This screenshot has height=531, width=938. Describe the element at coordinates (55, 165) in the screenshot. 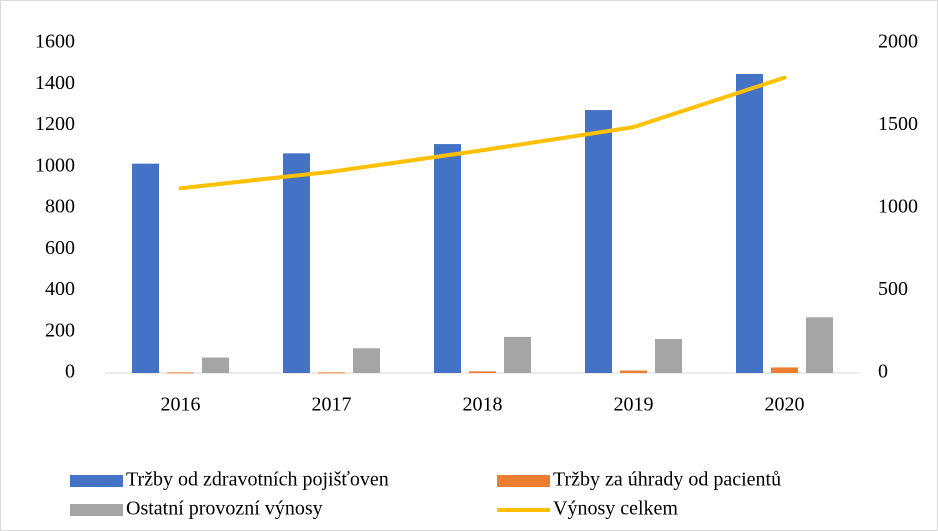

I see `y-tick-label: 1000` at that location.